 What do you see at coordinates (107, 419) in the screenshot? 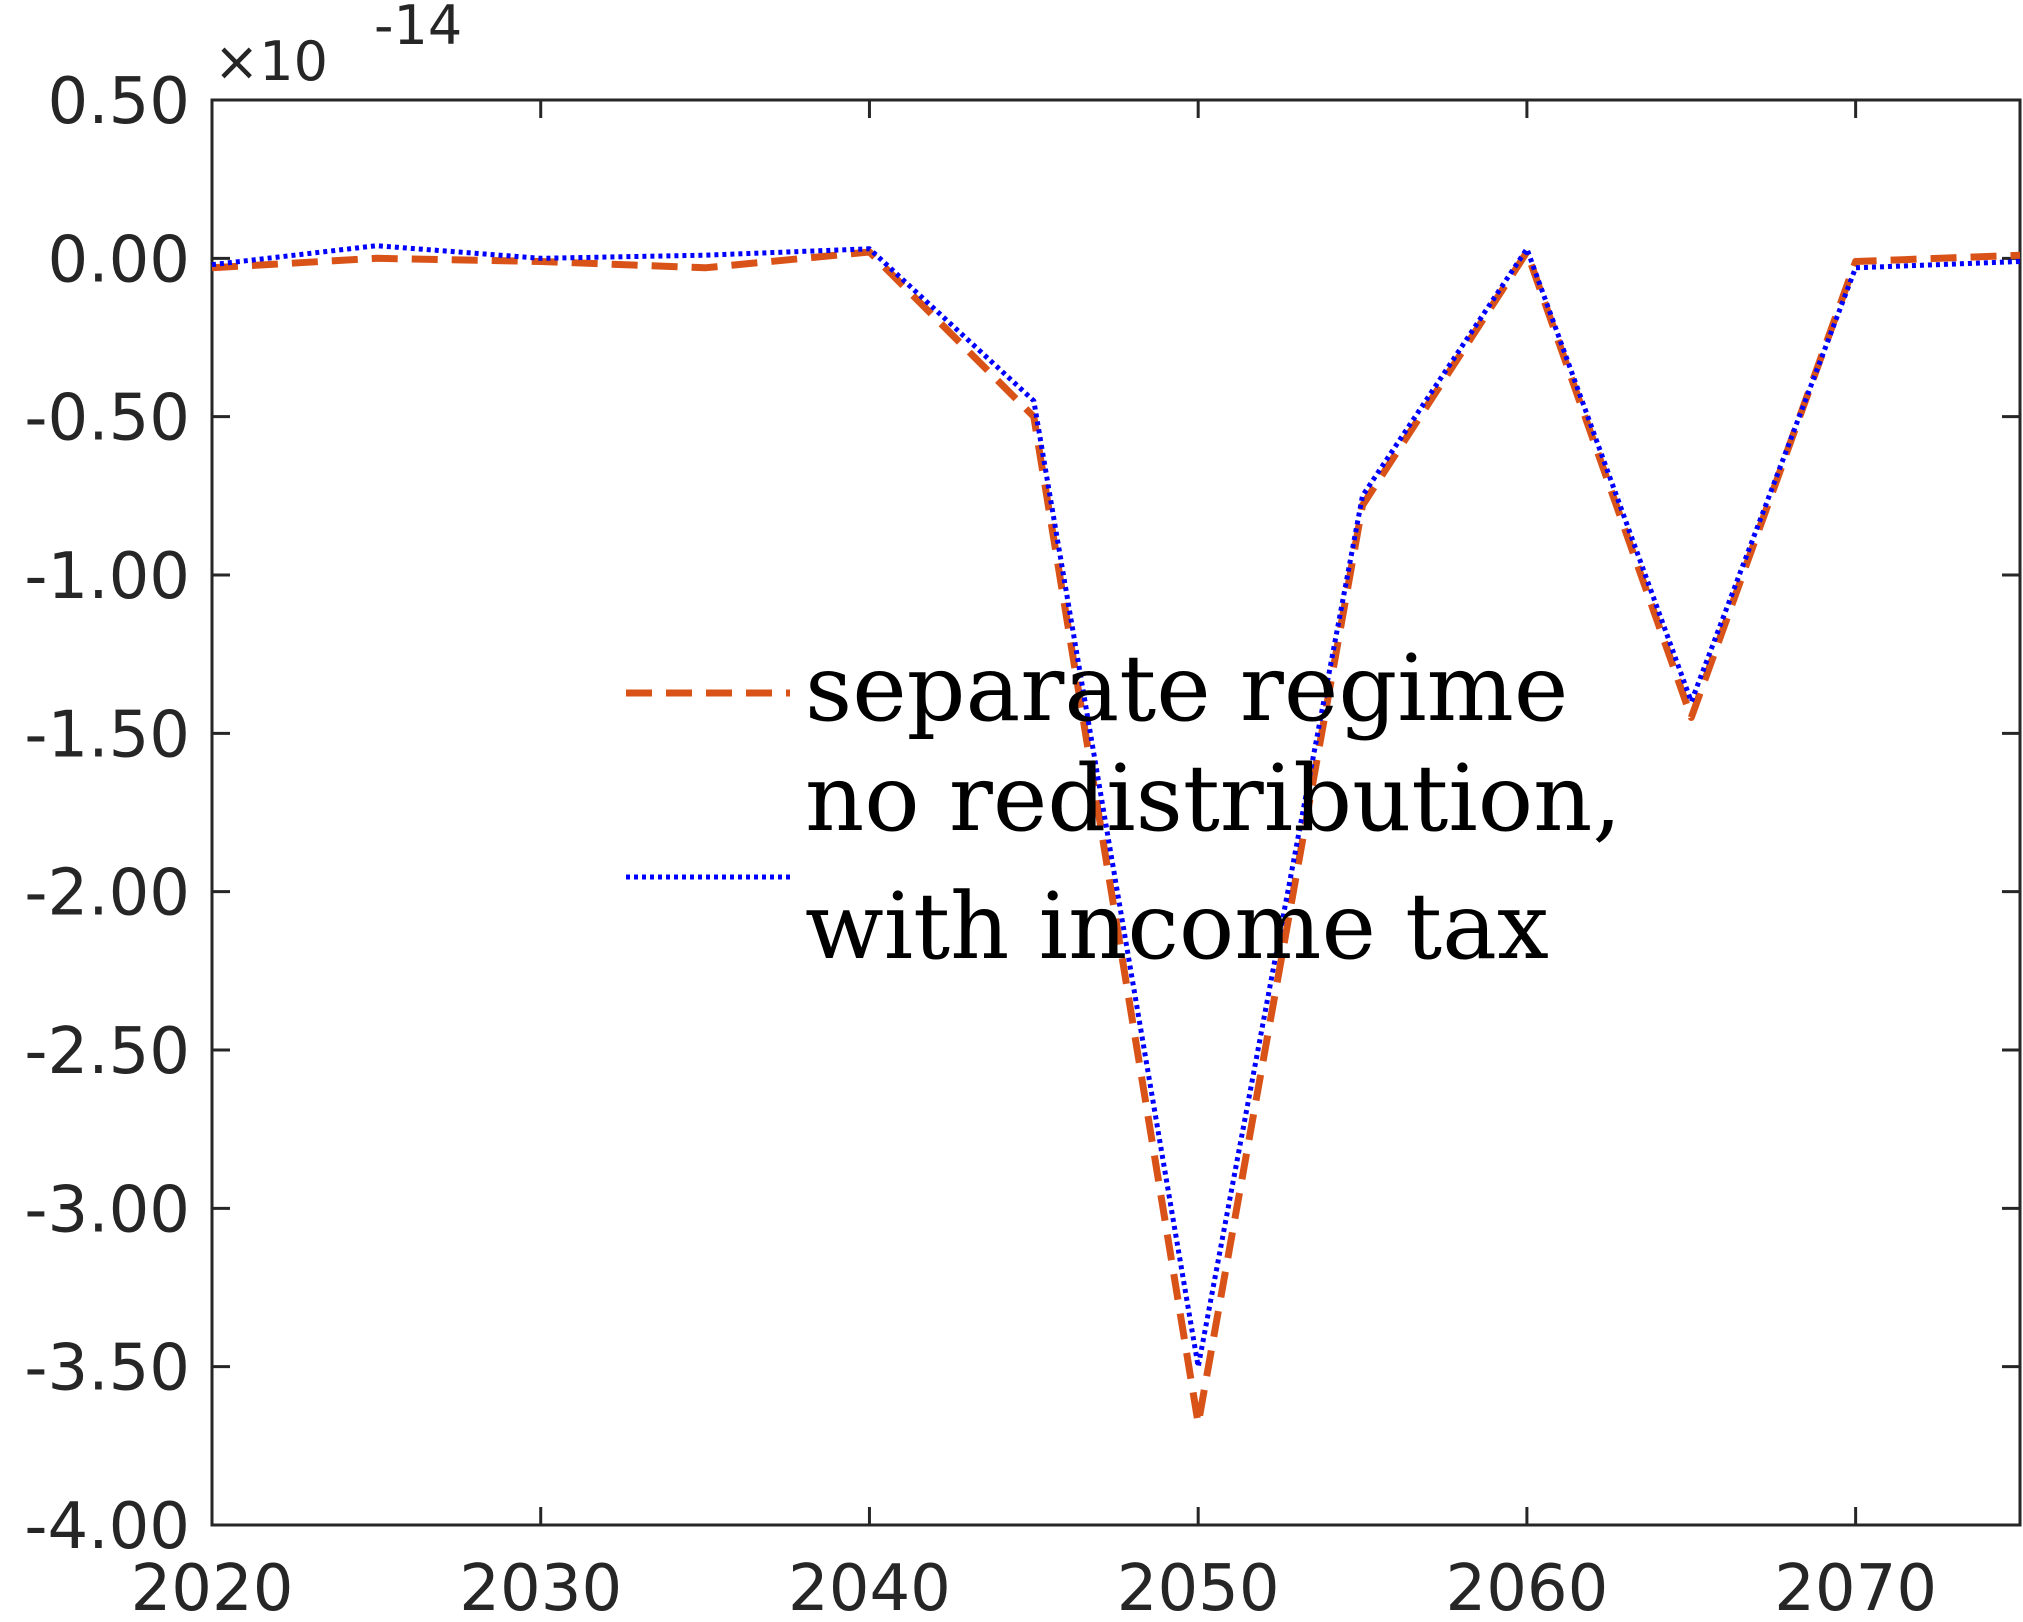
I see `y-tick-label: -0.50` at bounding box center [107, 419].